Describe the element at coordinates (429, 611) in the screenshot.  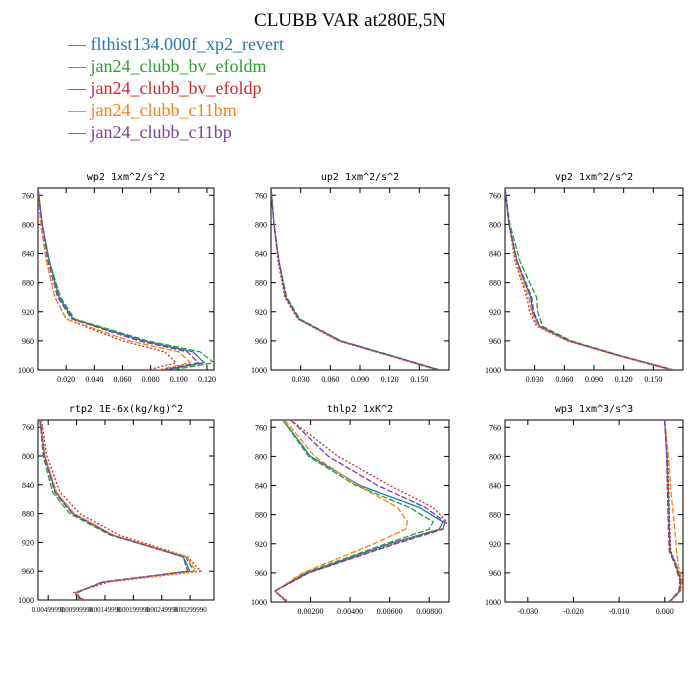
I see `x-tick-label: 0.00800` at that location.